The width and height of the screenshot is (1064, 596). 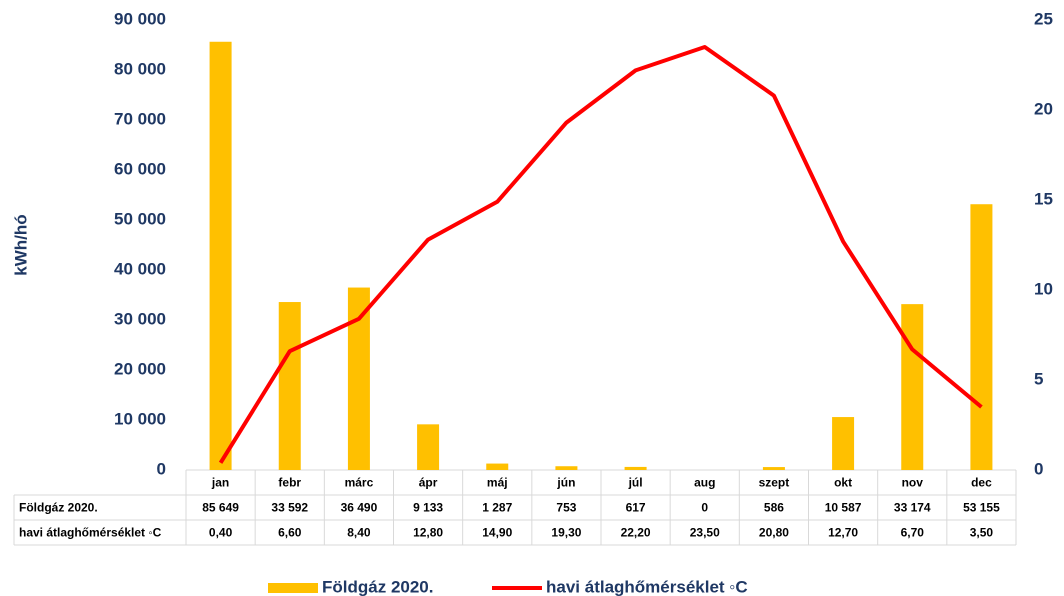 I want to click on table-cell: 36 490, so click(x=359, y=508).